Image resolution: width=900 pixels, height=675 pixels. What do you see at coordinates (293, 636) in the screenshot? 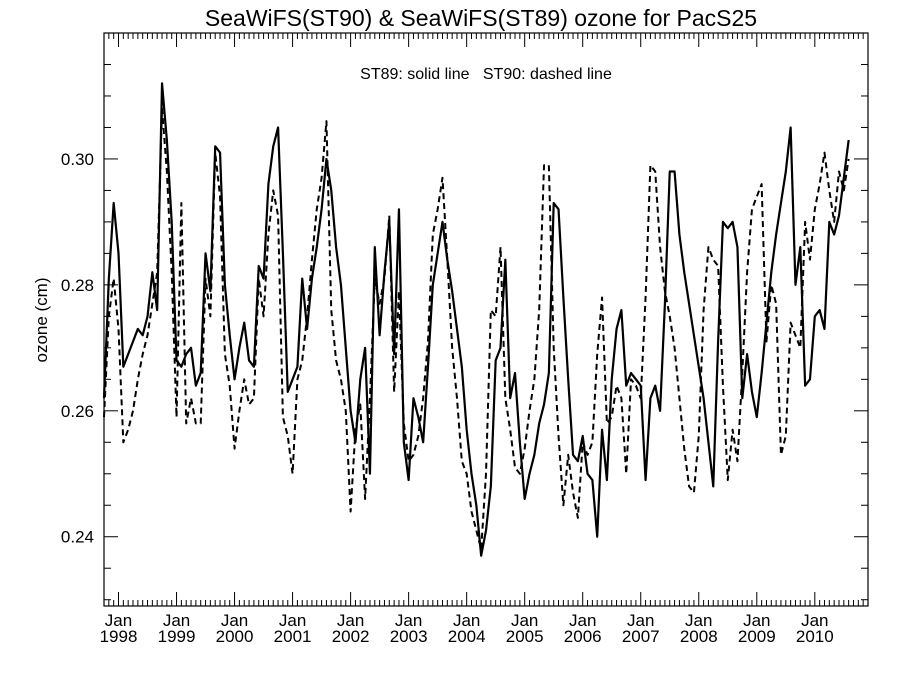
I see `x-tick-label-year: 2001` at bounding box center [293, 636].